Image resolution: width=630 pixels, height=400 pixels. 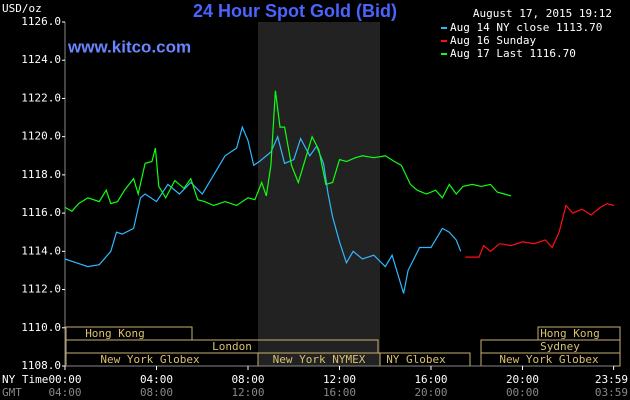 I want to click on y-tick-label: 1124.0, so click(x=41, y=59).